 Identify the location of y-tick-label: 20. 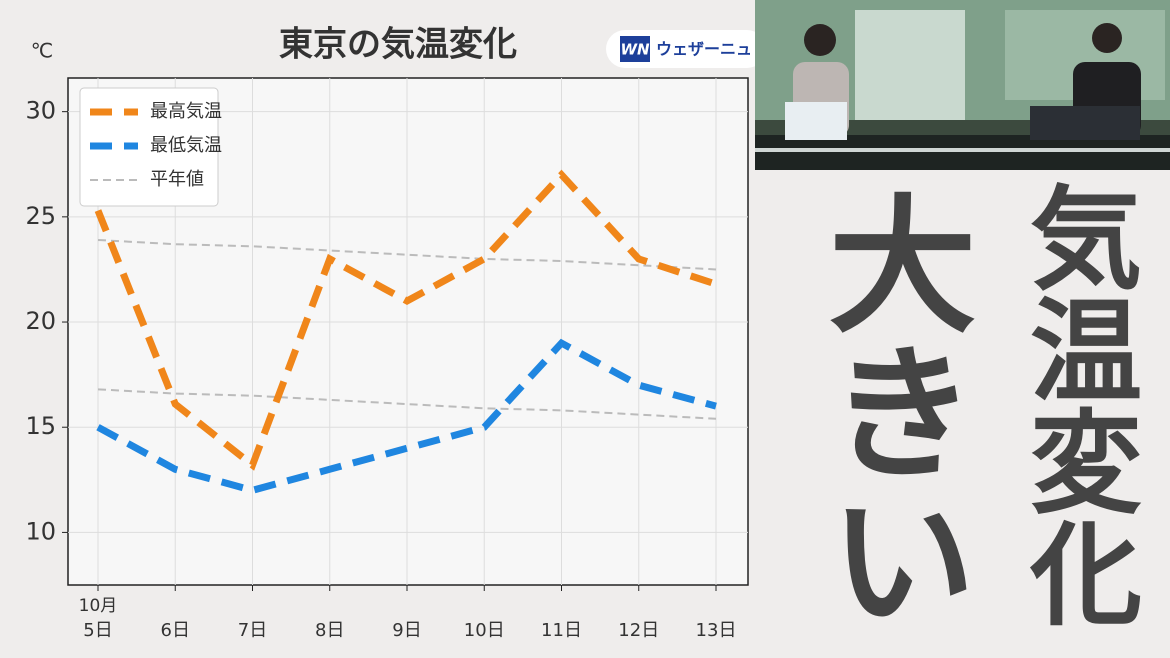
(40, 321).